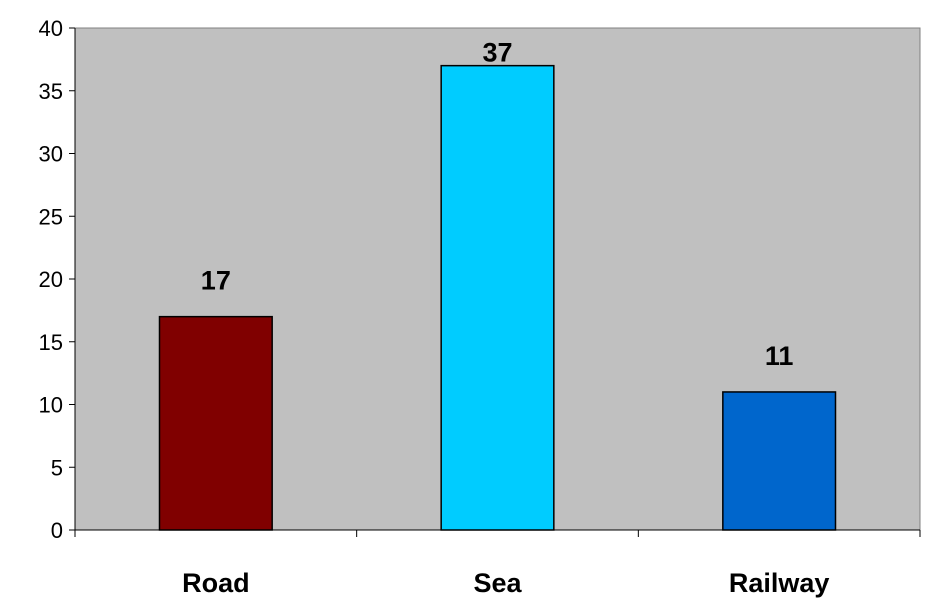  I want to click on x-axis: Road Sea Railway, so click(497, 563).